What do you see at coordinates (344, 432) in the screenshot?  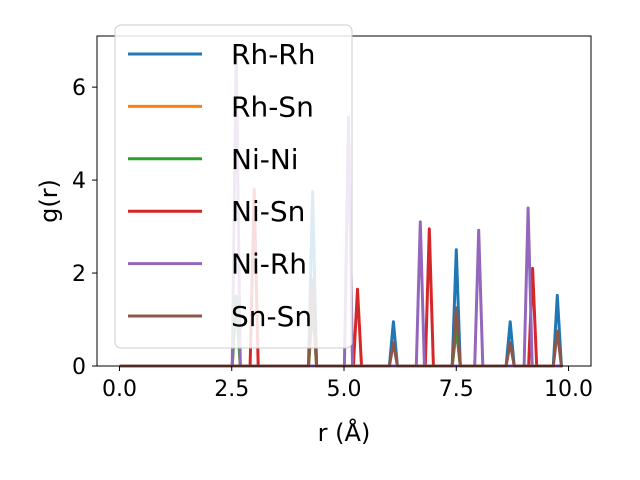 I see `x-axis-label: r (Å)` at bounding box center [344, 432].